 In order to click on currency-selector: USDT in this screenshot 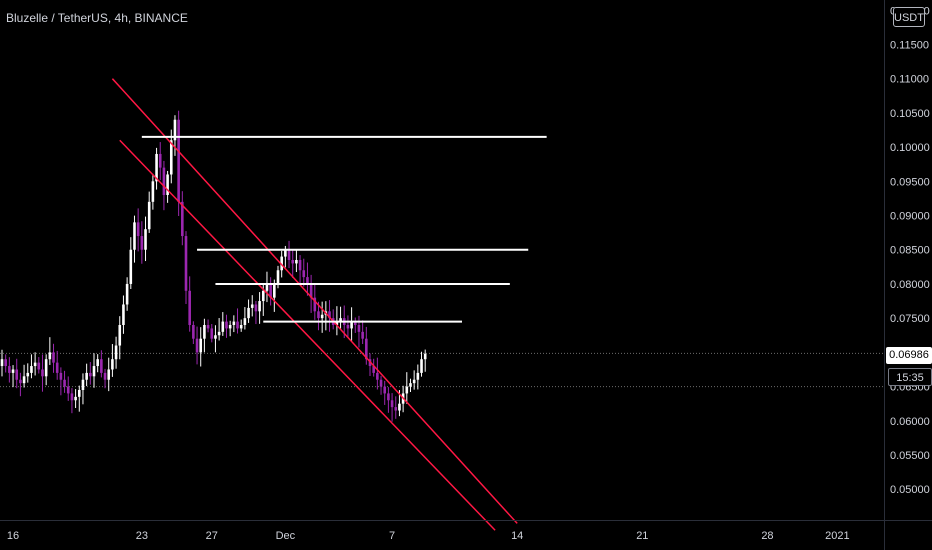, I will do `click(909, 17)`.